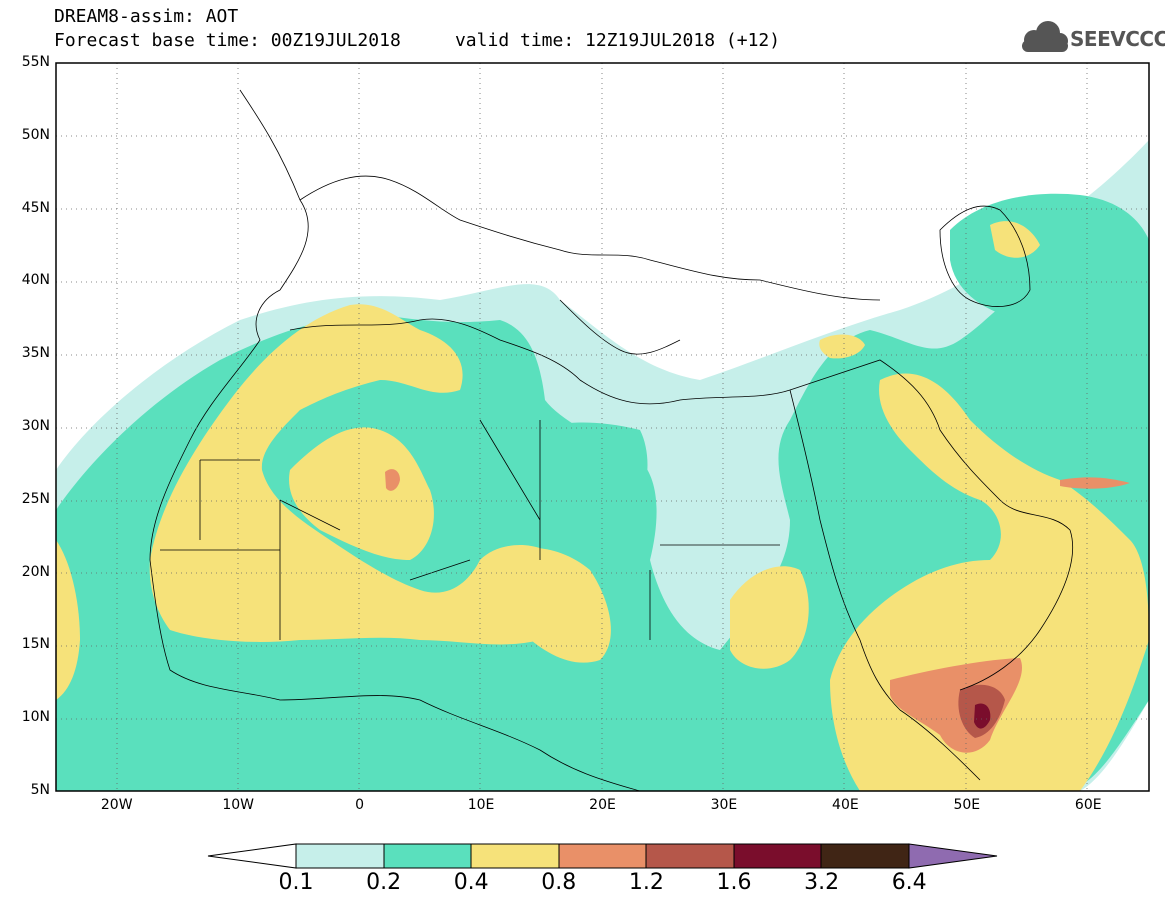 This screenshot has width=1165, height=905. I want to click on colorbar-level-label: 0.4, so click(471, 882).